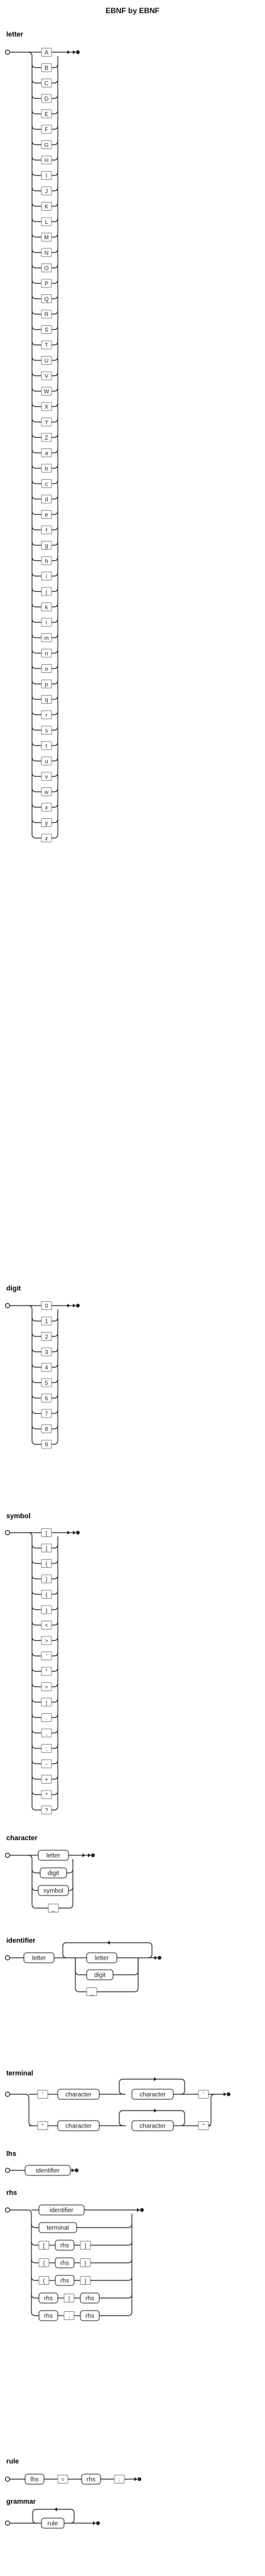 Image resolution: width=265 pixels, height=2576 pixels. I want to click on terminal-node-letter-13: N, so click(47, 252).